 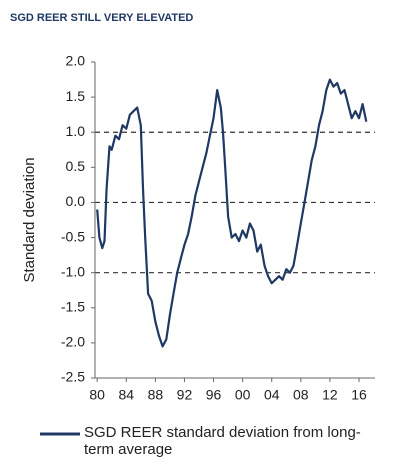 What do you see at coordinates (126, 395) in the screenshot?
I see `x-tick-label: 84` at bounding box center [126, 395].